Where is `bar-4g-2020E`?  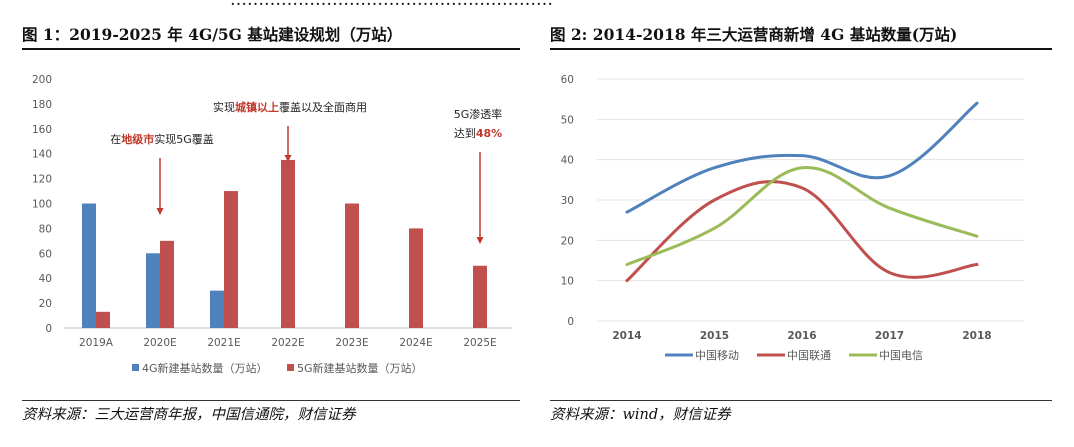
bar-4g-2020E is located at coordinates (153, 290).